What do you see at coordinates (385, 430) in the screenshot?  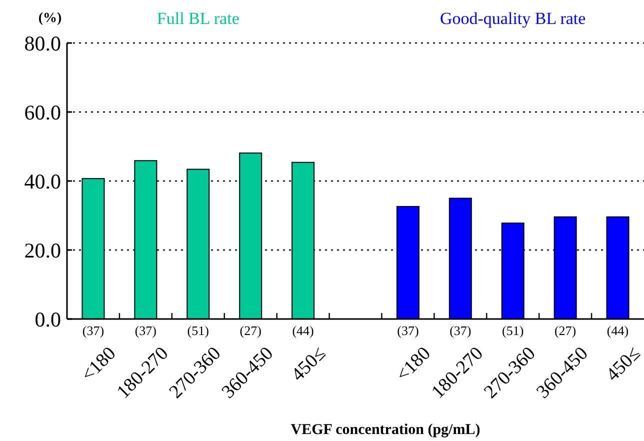 I see `x-axis-title: VEGF concentration (pg/mL)` at bounding box center [385, 430].